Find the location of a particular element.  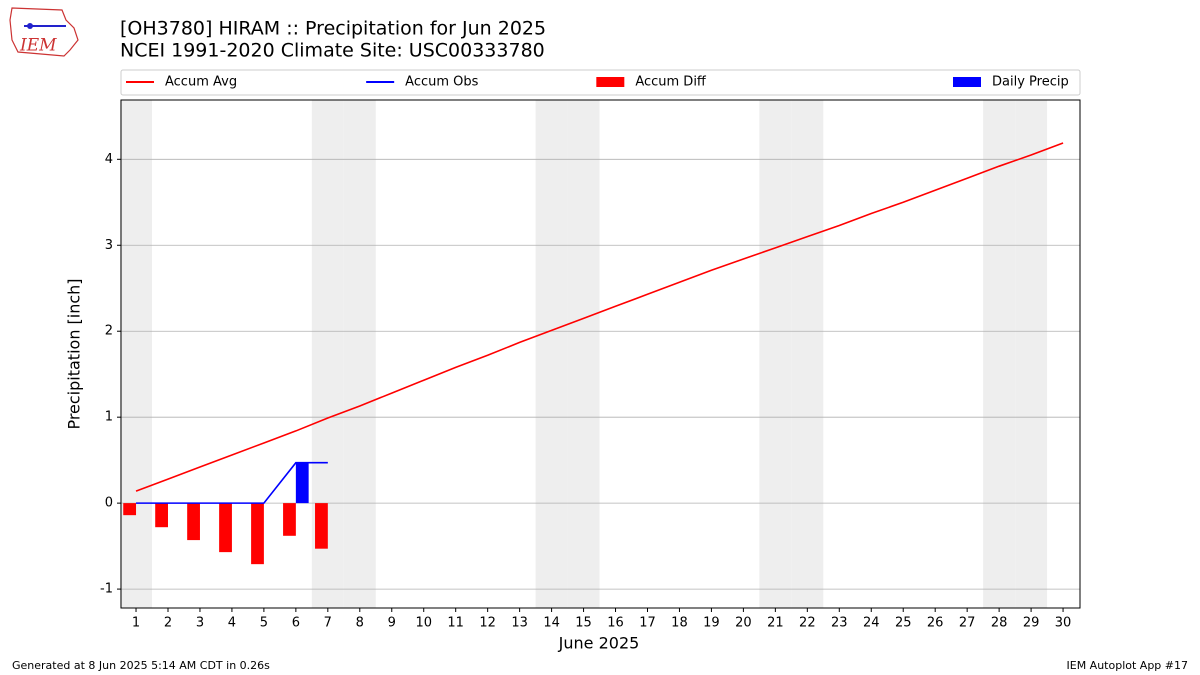

y-tick-label: 4 is located at coordinates (109, 159).